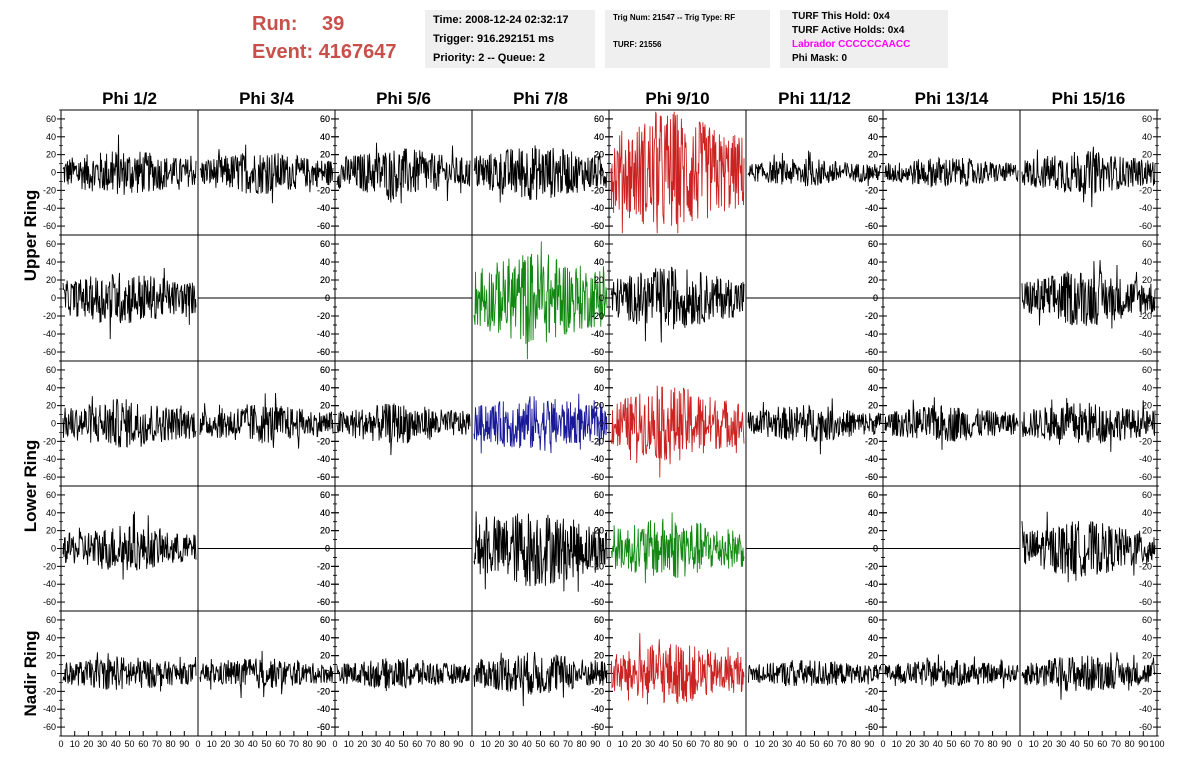  Describe the element at coordinates (677, 98) in the screenshot. I see `column-header: Phi 9/10` at that location.